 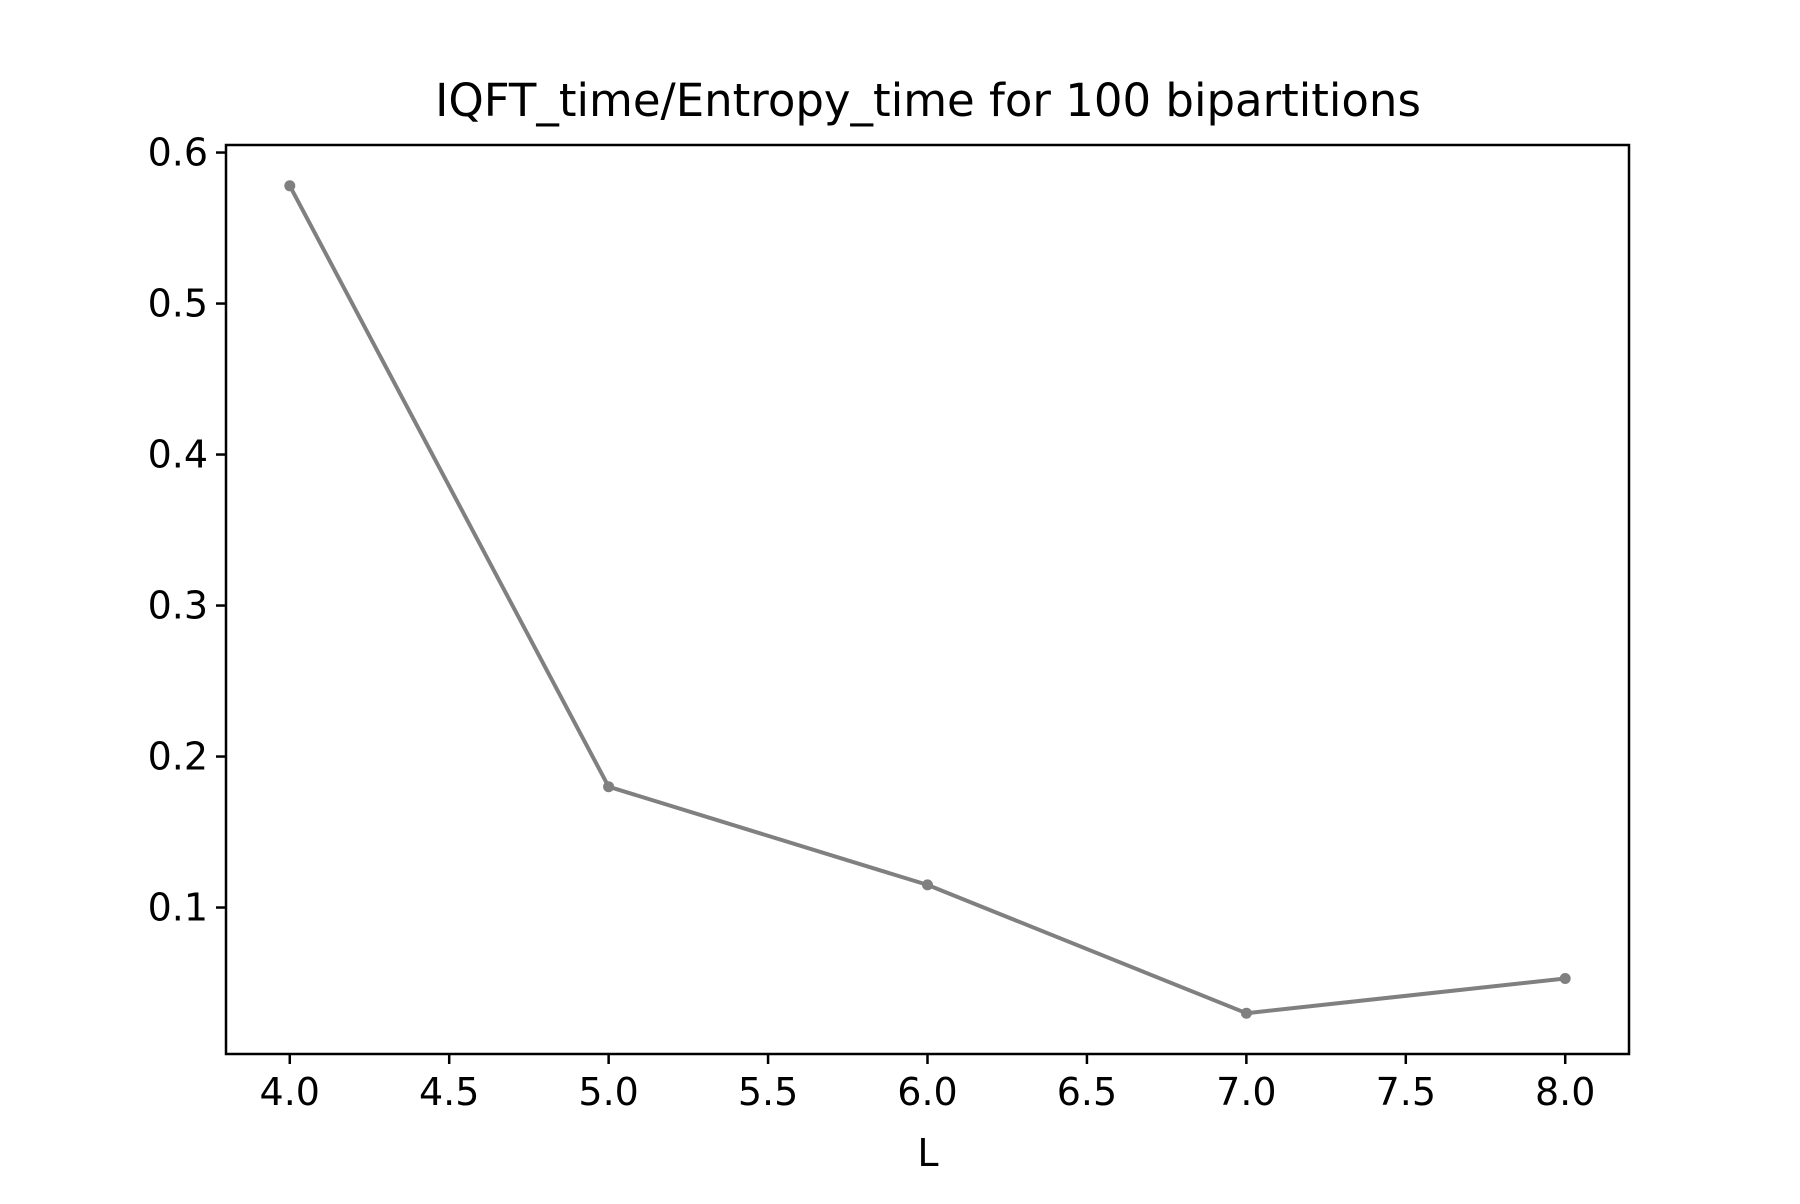 What do you see at coordinates (178, 455) in the screenshot?
I see `y-tick-label: 0.4` at bounding box center [178, 455].